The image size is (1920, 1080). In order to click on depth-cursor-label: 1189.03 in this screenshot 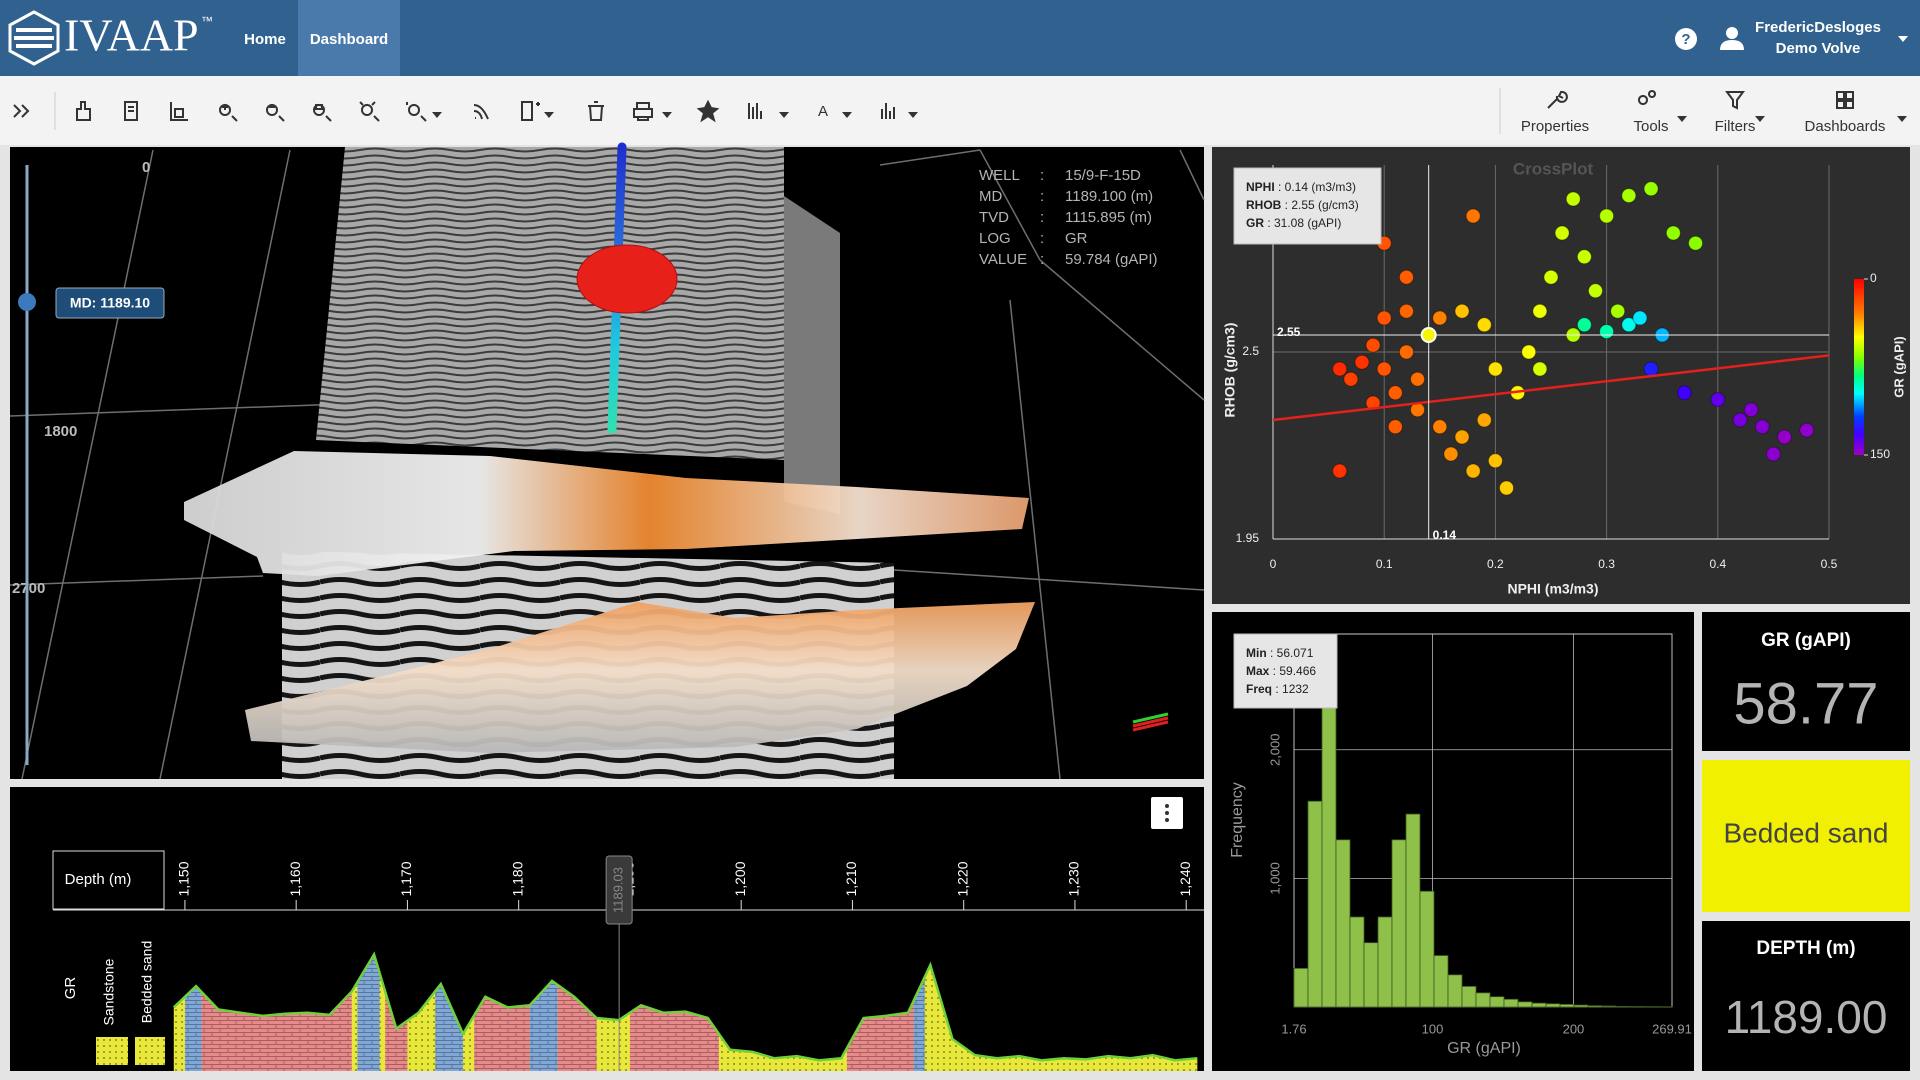, I will do `click(618, 890)`.